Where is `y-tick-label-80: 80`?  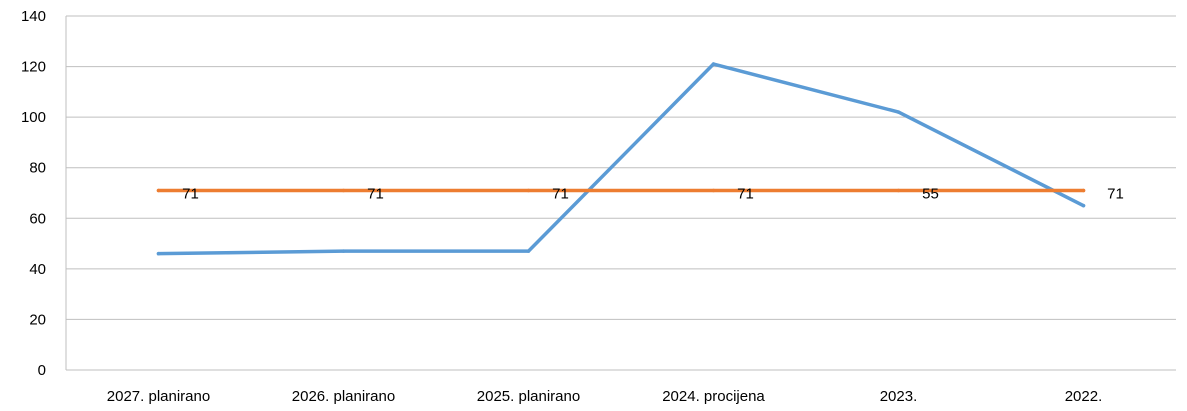 y-tick-label-80: 80 is located at coordinates (37, 168).